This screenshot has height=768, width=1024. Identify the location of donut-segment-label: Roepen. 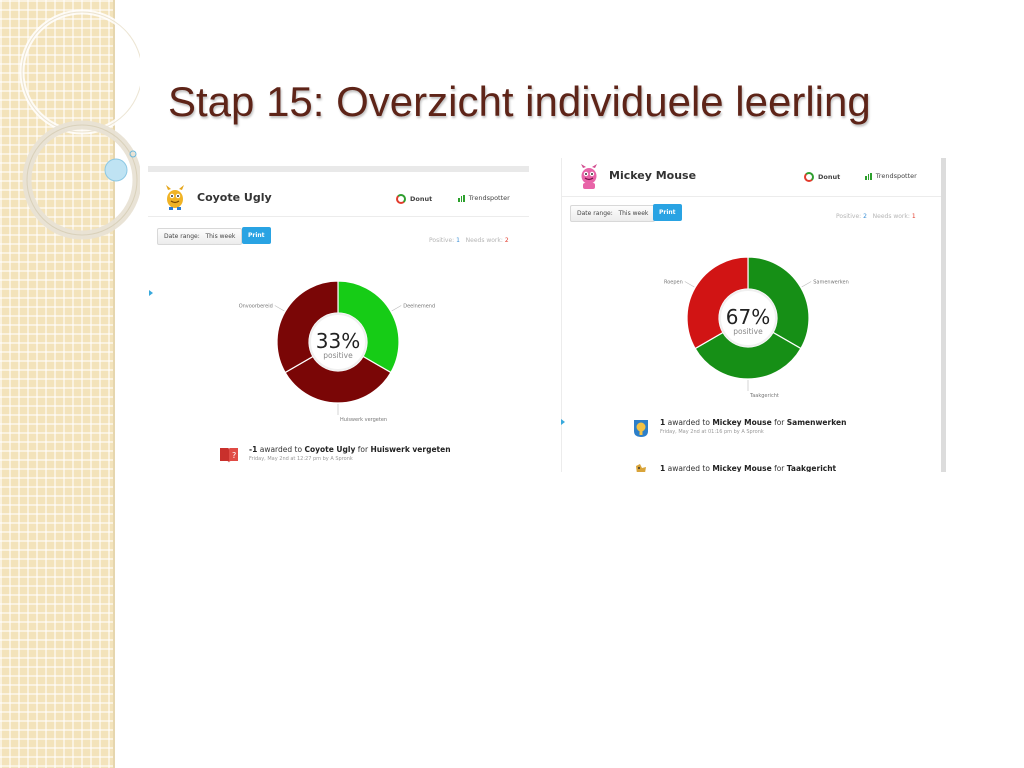
(673, 283).